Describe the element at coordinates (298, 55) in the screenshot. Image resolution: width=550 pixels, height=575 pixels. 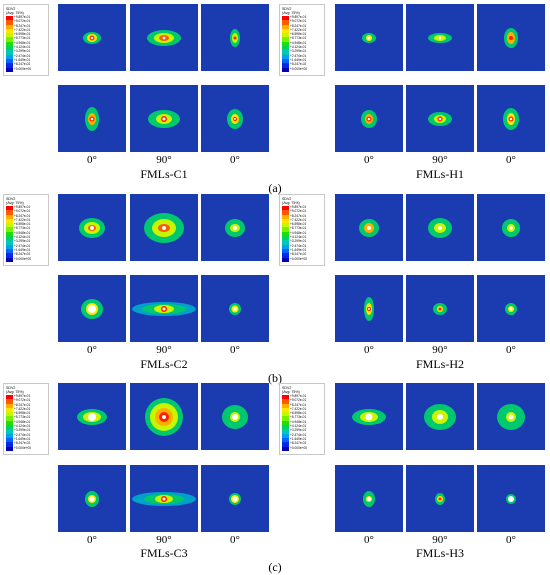
I see `legend-tick-label: +2.474e-01` at that location.